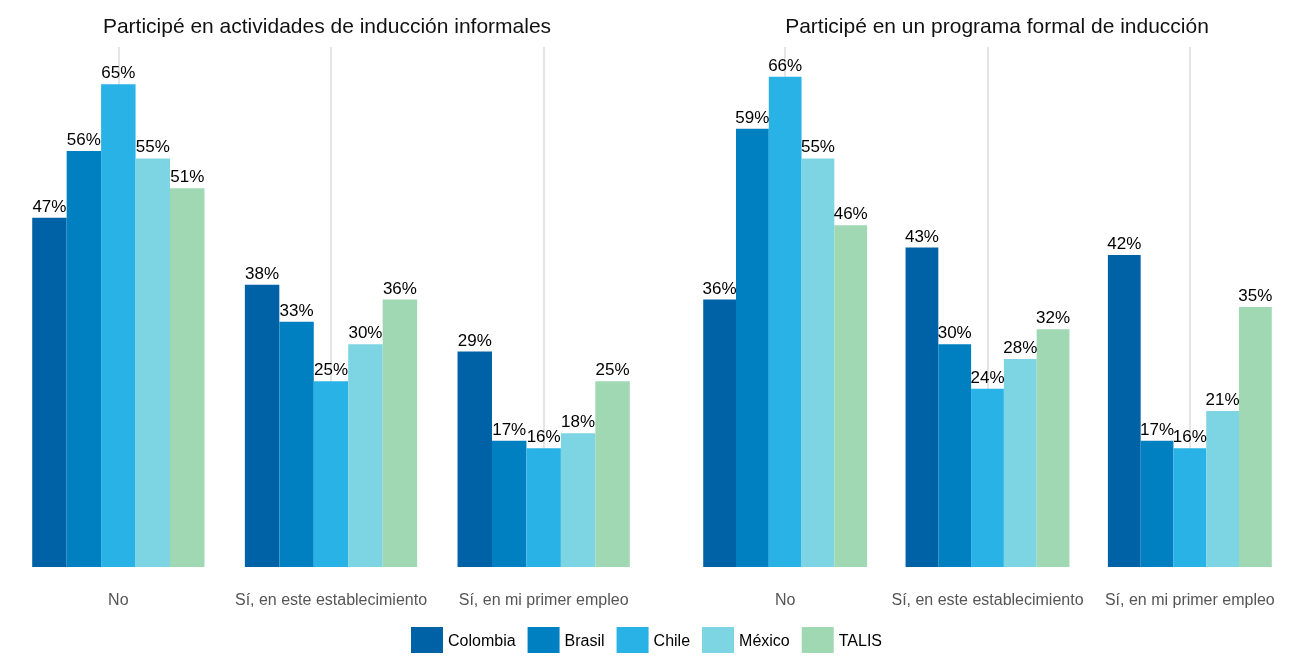 The height and width of the screenshot is (660, 1293). I want to click on data-label: 21%, so click(1222, 399).